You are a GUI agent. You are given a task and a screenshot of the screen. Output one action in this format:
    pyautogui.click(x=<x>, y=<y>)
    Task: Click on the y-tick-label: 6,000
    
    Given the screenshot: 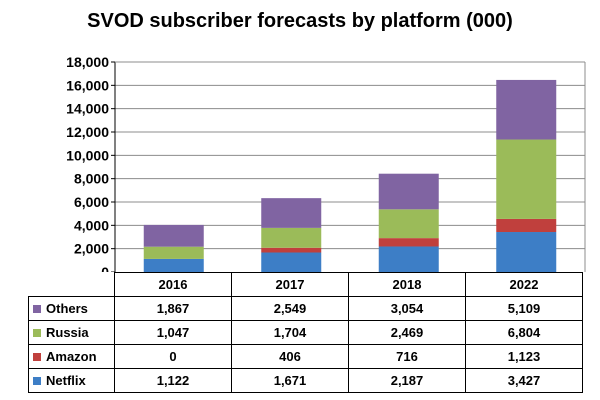 What is the action you would take?
    pyautogui.click(x=91, y=202)
    